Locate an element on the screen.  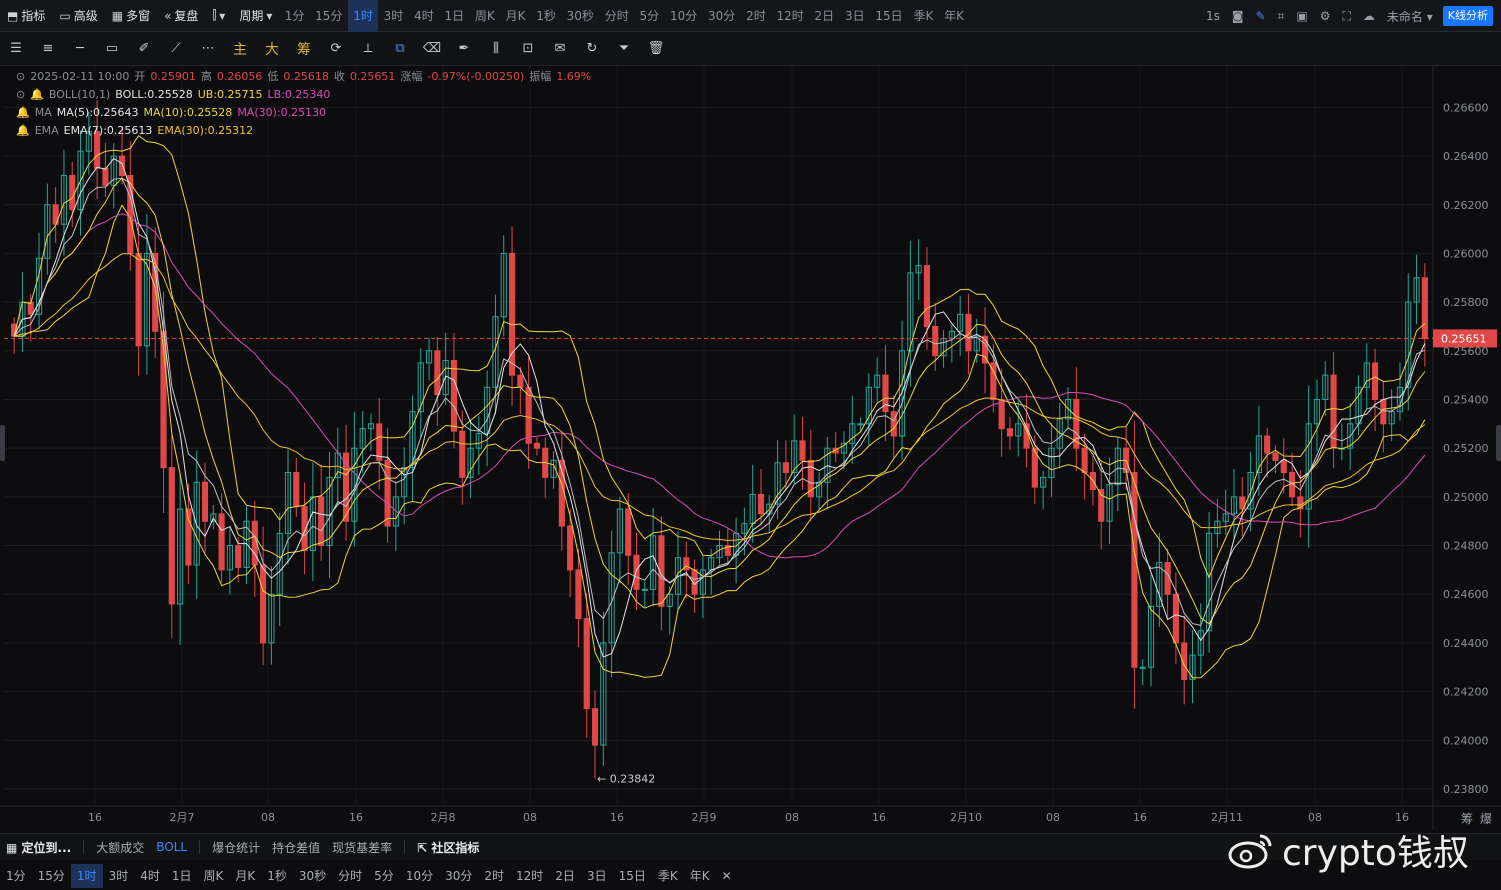
top-timeframe-18: 15日 is located at coordinates (889, 15).